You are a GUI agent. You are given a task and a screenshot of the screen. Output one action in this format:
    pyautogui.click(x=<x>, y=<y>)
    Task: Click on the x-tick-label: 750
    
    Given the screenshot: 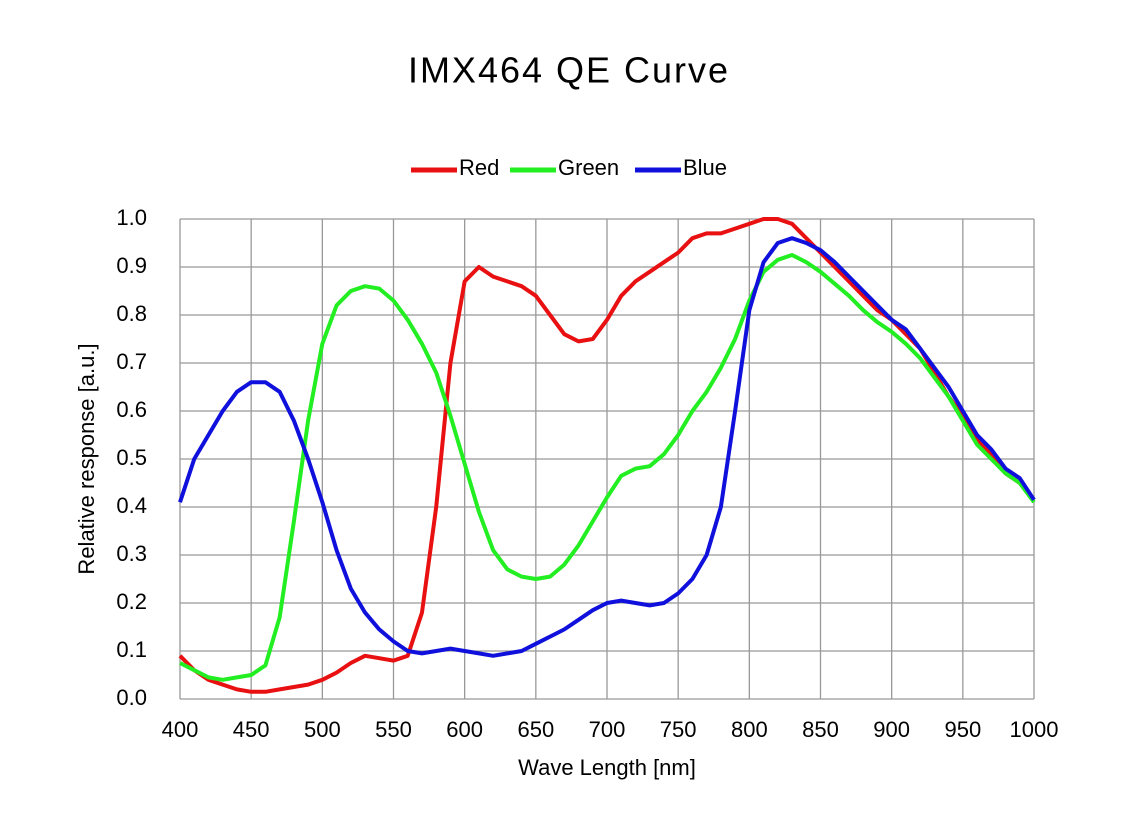 What is the action you would take?
    pyautogui.click(x=678, y=729)
    